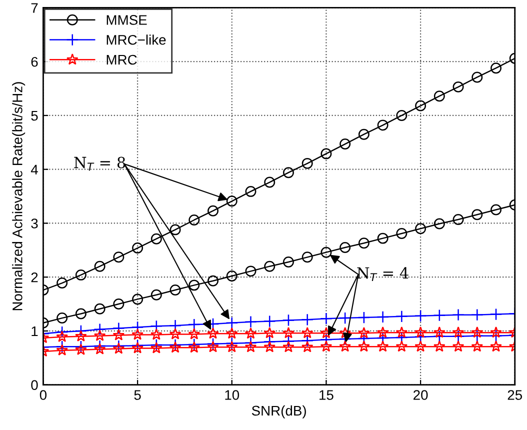 This screenshot has width=527, height=430. I want to click on x-tick-label: 0, so click(43, 395).